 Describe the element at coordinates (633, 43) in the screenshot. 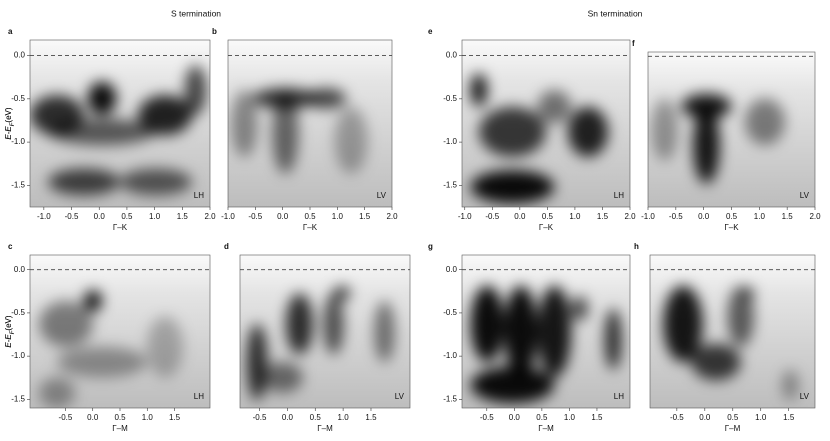

I see `panel-label: f` at that location.